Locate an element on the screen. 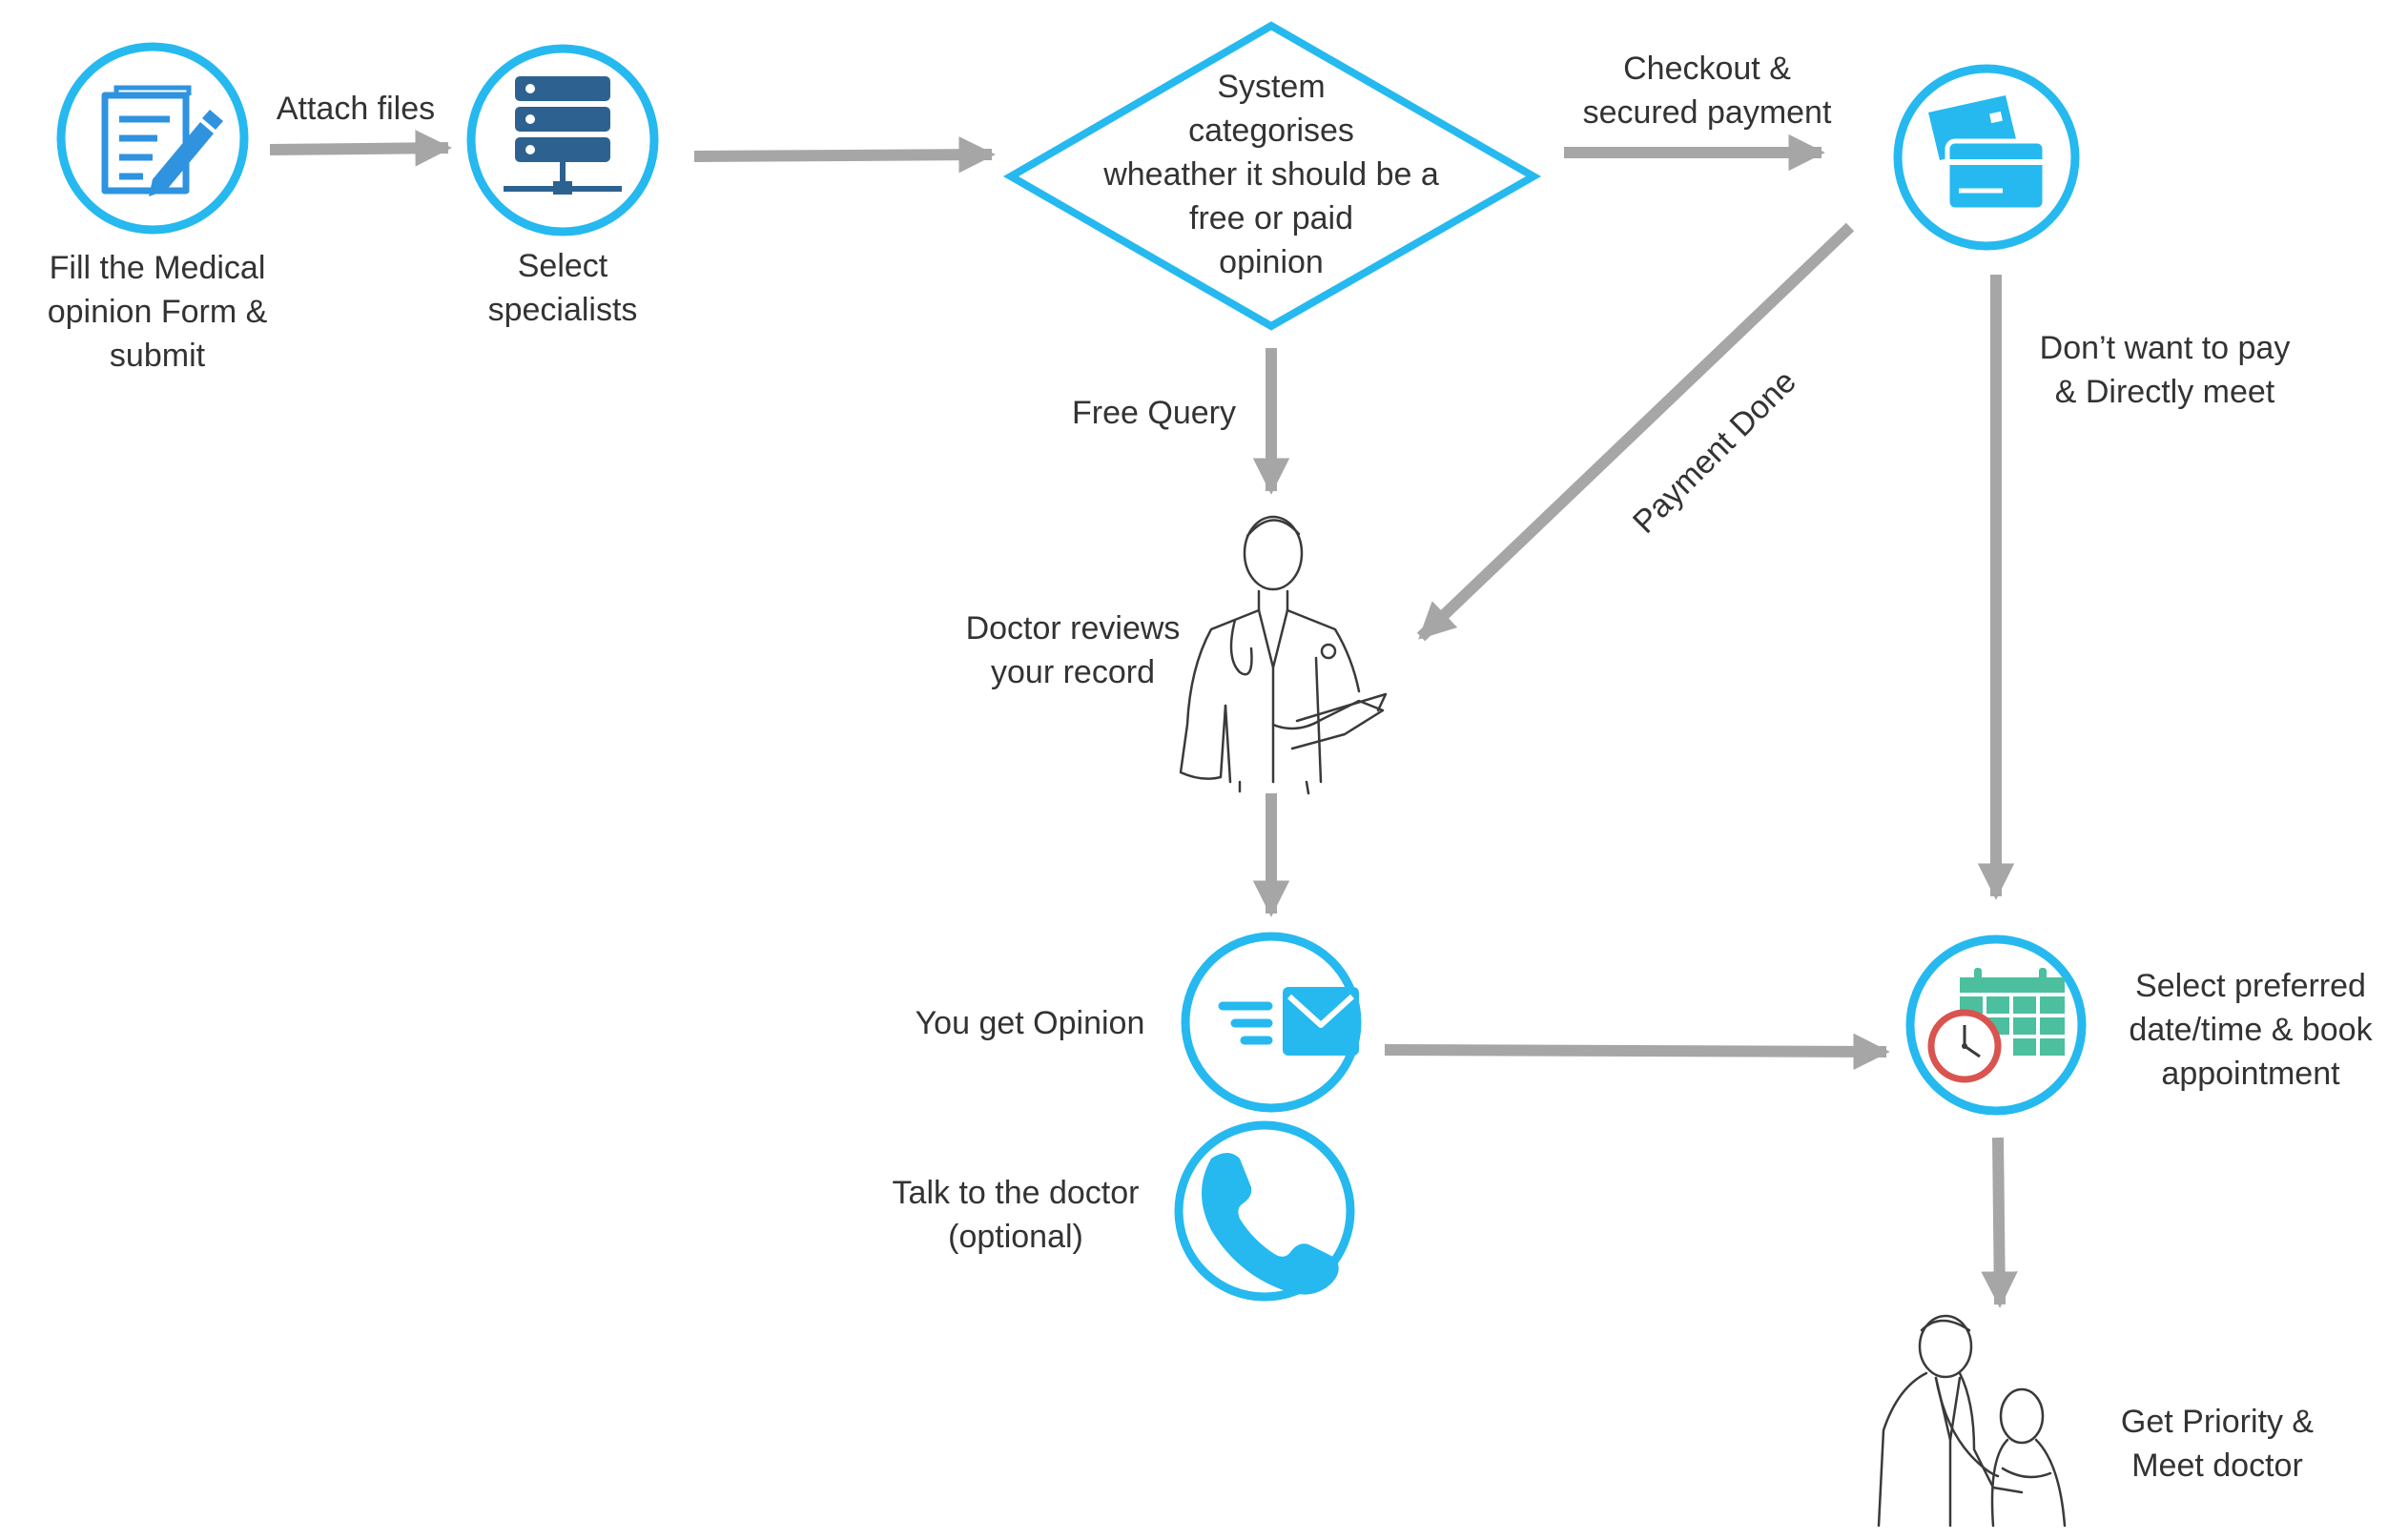 This screenshot has height=1540, width=2408. arrow-specialists-to-decision is located at coordinates (844, 155).